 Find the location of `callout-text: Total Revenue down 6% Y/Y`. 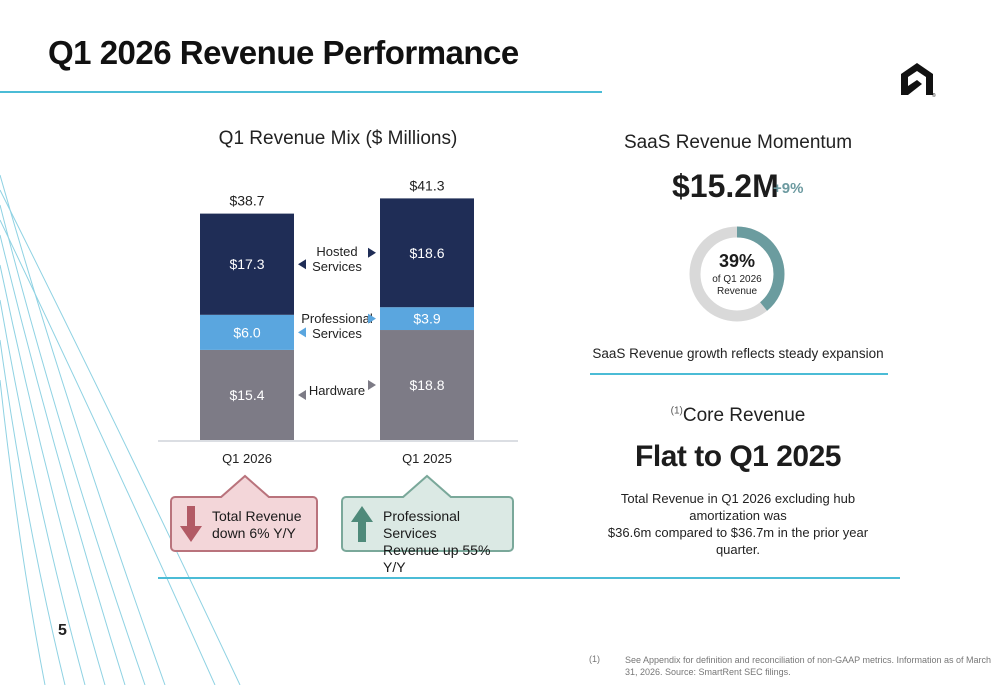

callout-text: Total Revenue down 6% Y/Y is located at coordinates (257, 525).